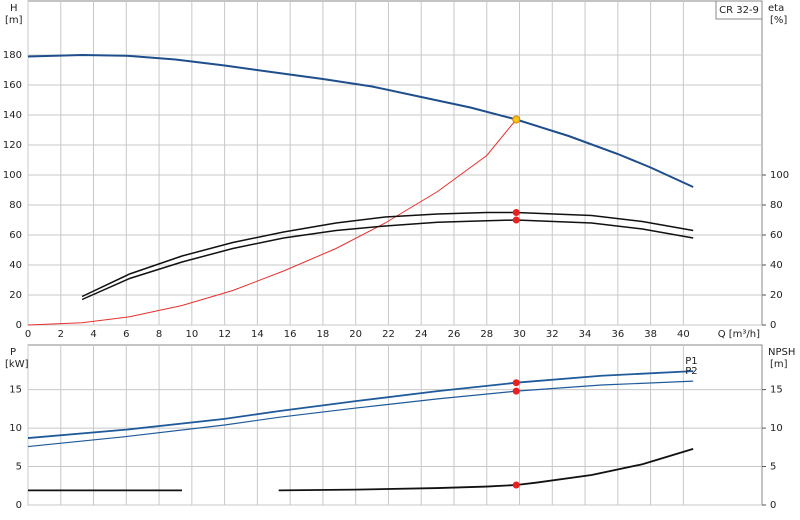  What do you see at coordinates (12, 175) in the screenshot?
I see `y-tick-label: 100` at bounding box center [12, 175].